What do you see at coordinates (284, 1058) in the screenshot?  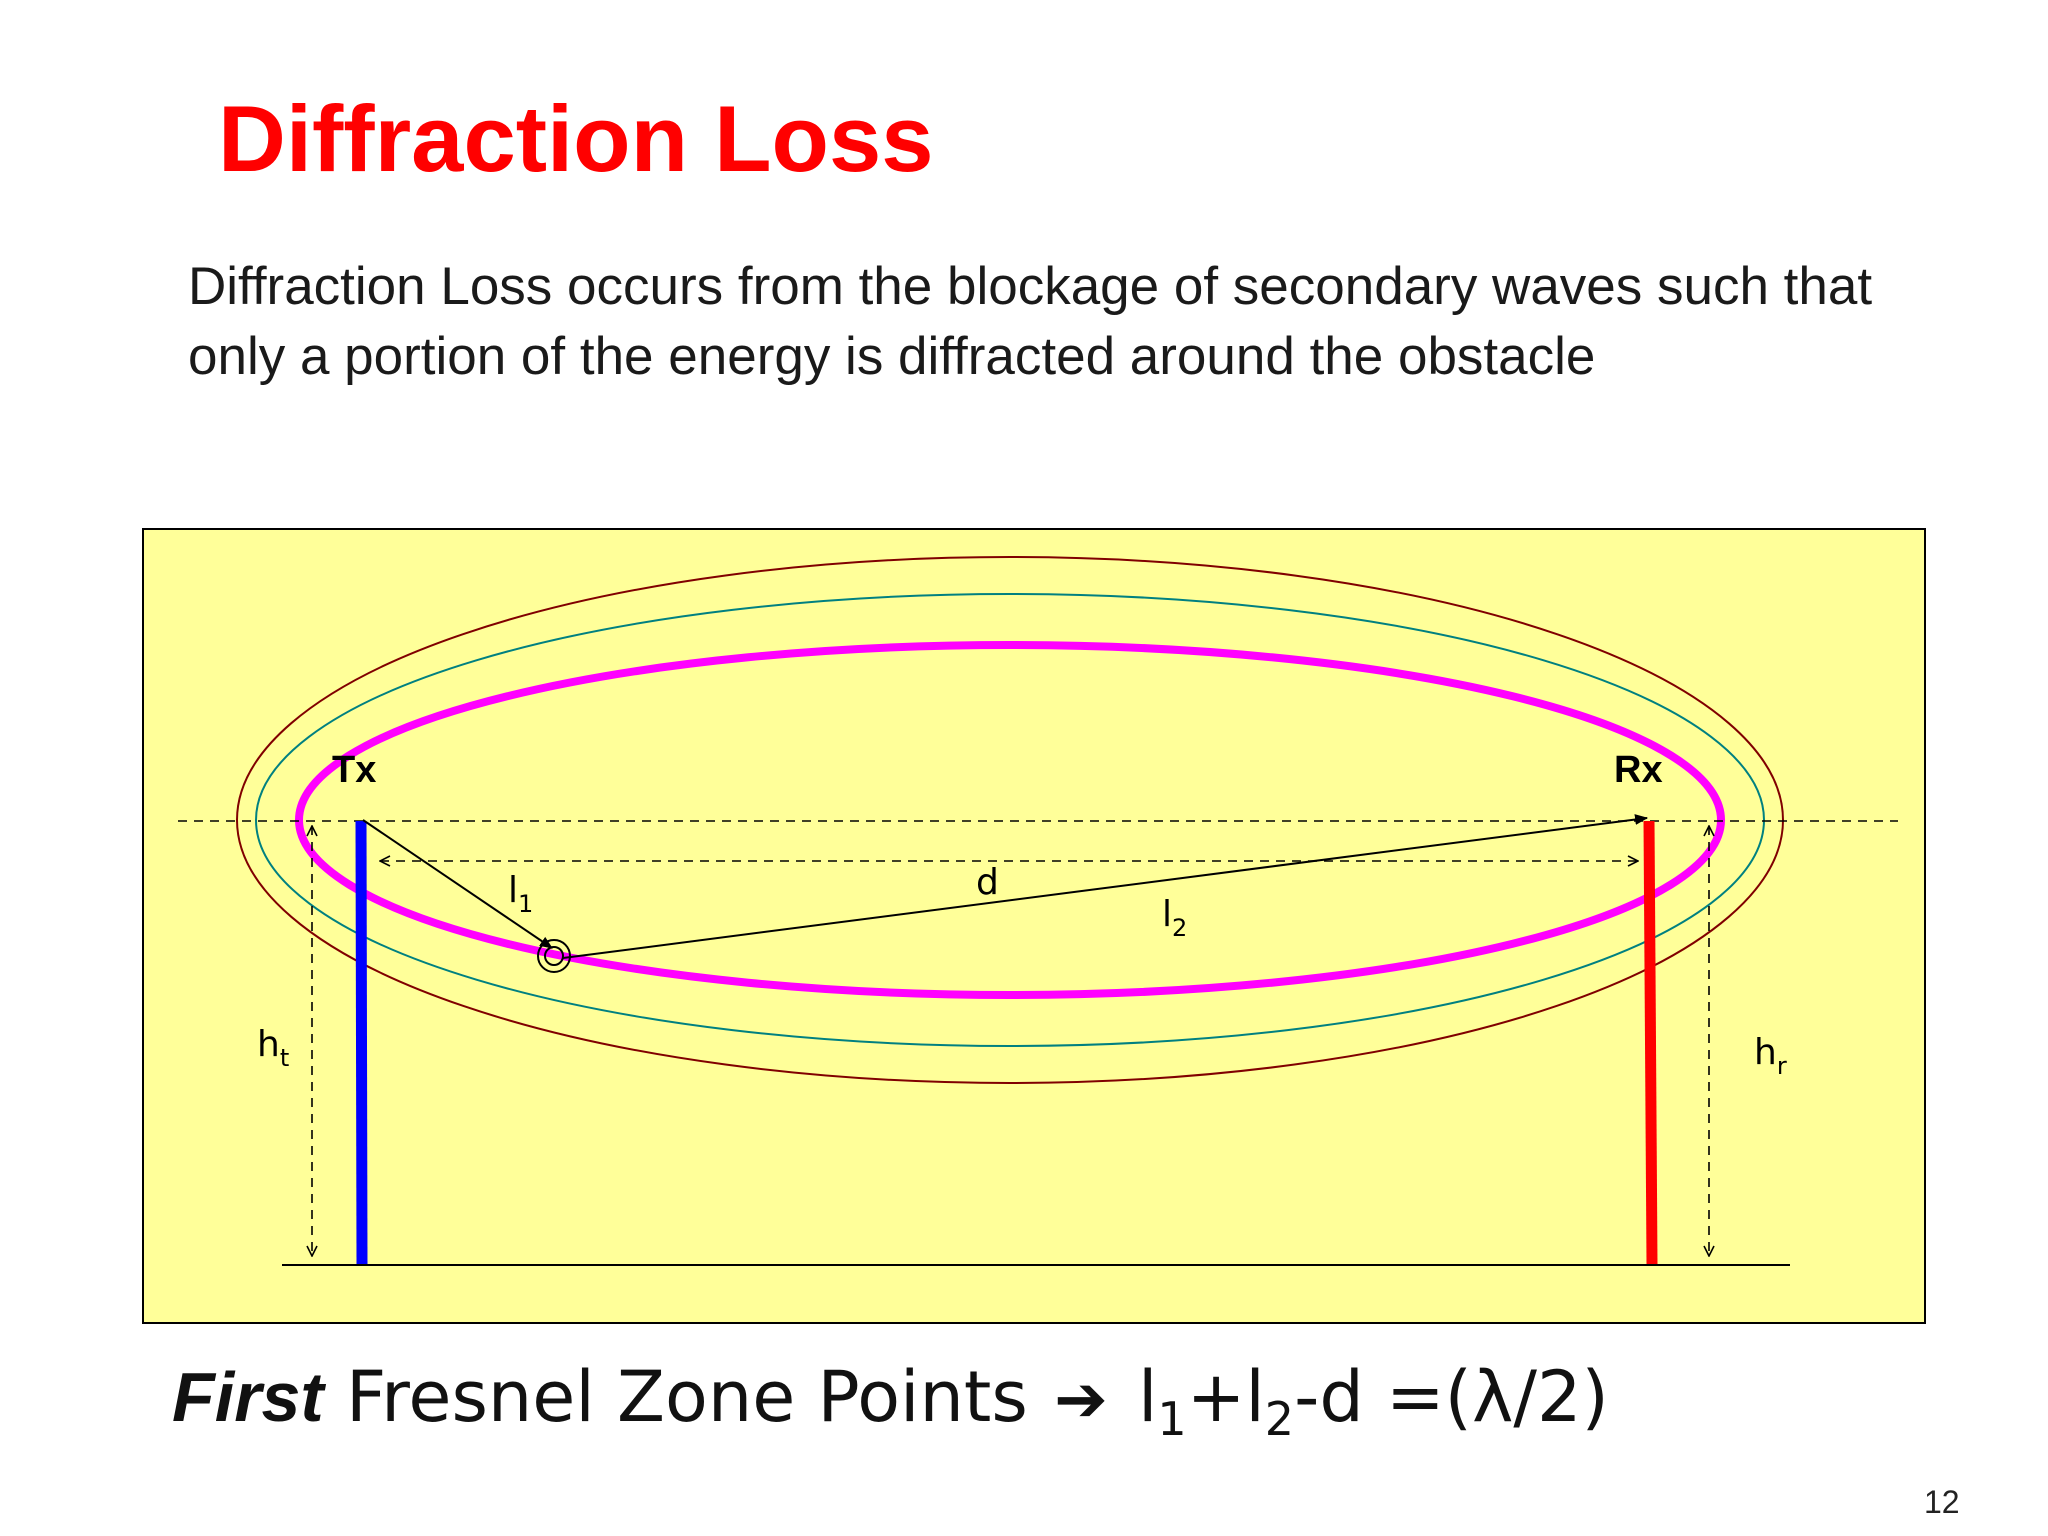 I see `tx-height-subscript: t` at bounding box center [284, 1058].